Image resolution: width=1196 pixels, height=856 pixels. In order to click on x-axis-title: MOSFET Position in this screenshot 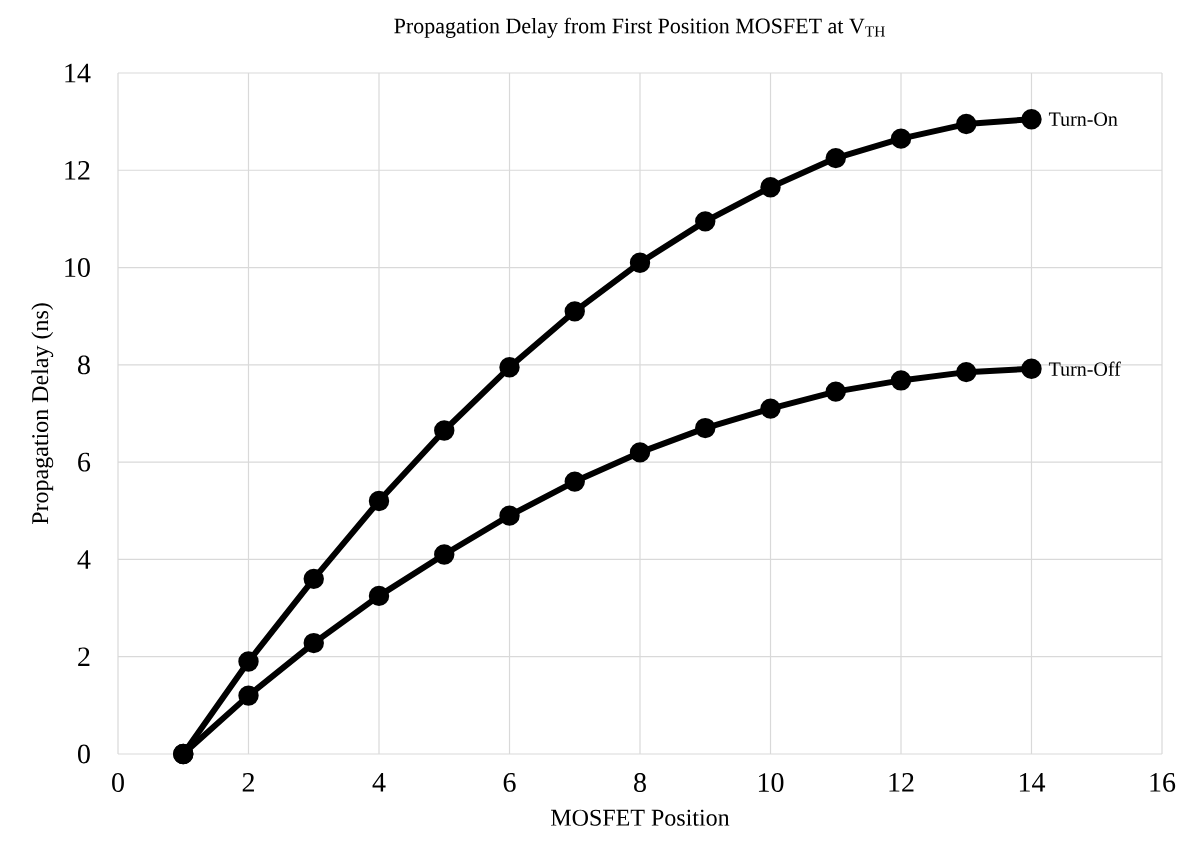, I will do `click(640, 817)`.